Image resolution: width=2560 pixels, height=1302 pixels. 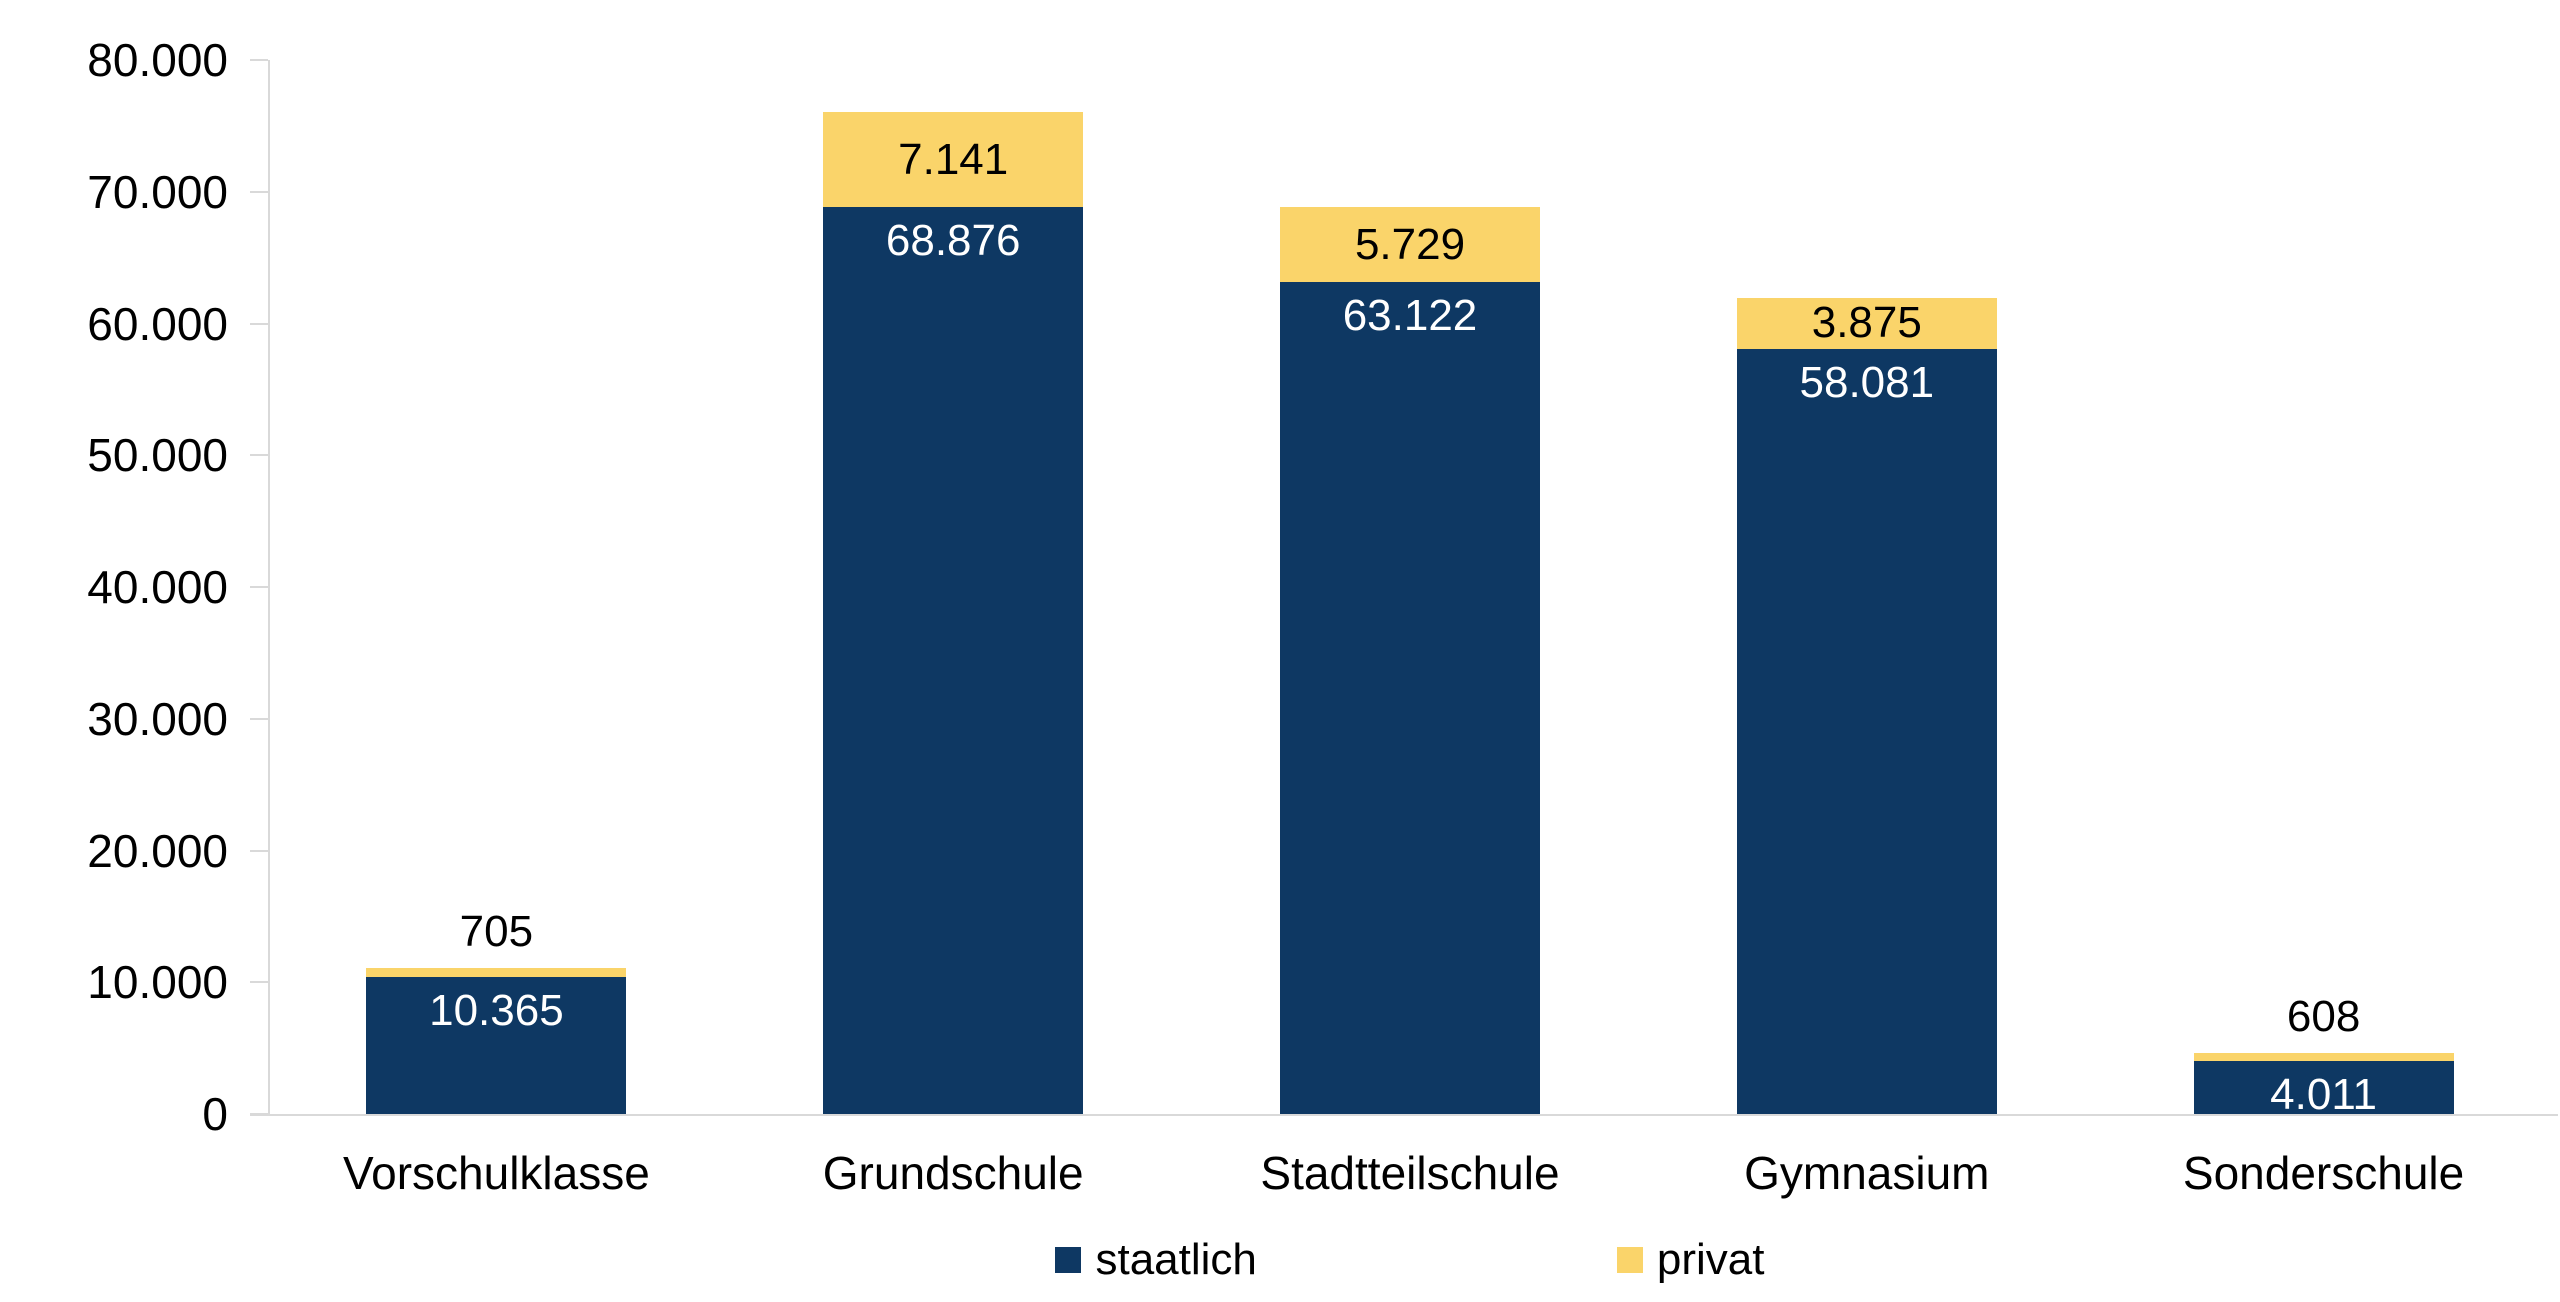 I want to click on bar-label-staatlich: 63.122, so click(x=1410, y=316).